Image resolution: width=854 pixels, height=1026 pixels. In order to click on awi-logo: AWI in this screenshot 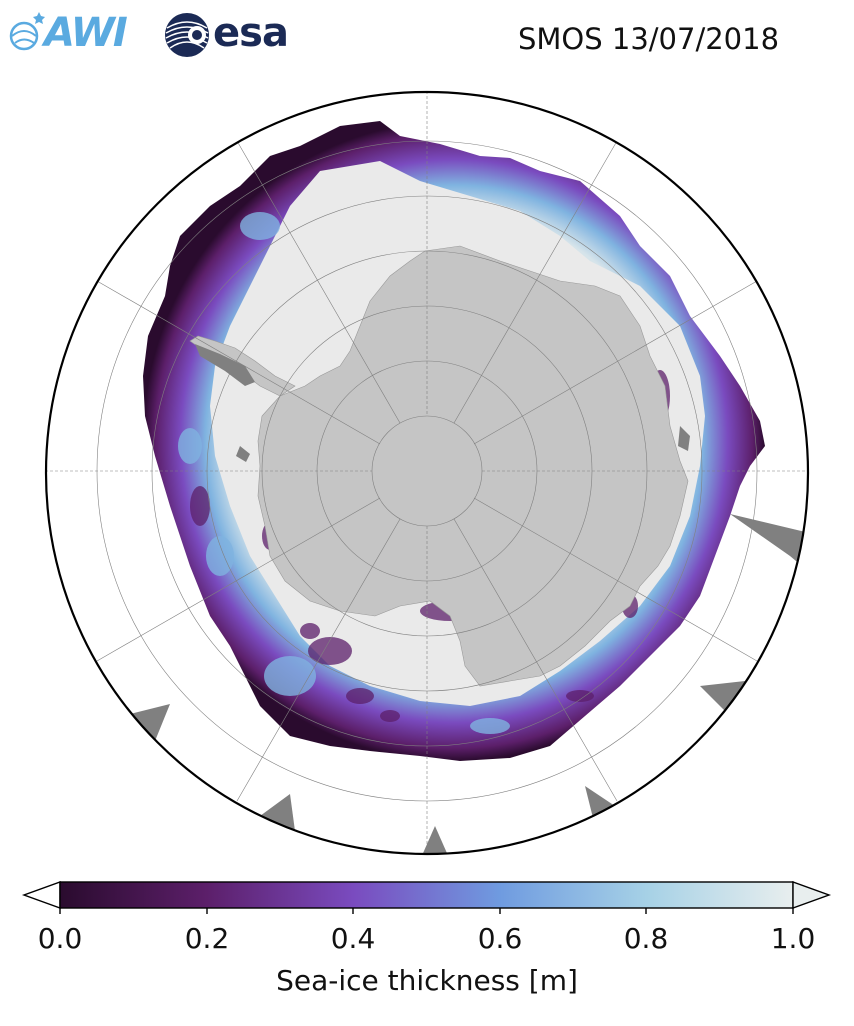, I will do `click(78, 34)`.